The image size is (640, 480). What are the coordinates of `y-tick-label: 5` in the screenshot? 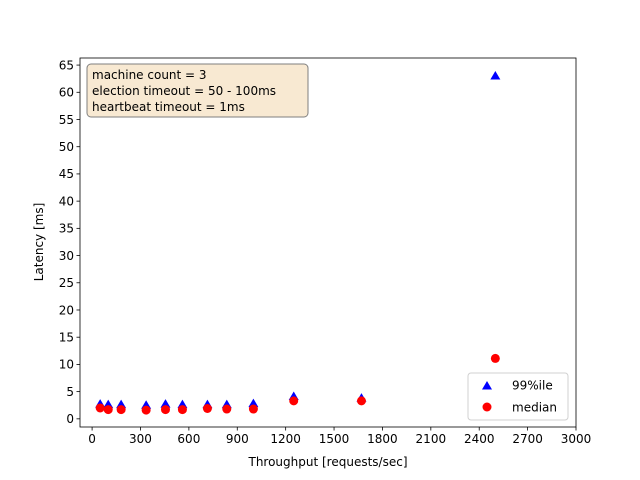 It's located at (70, 392).